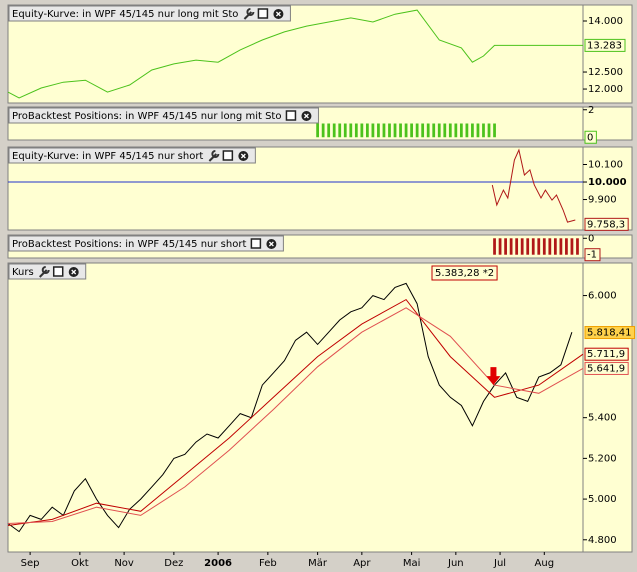 The image size is (637, 572). What do you see at coordinates (602, 499) in the screenshot?
I see `y-tick-label: 5.000` at bounding box center [602, 499].